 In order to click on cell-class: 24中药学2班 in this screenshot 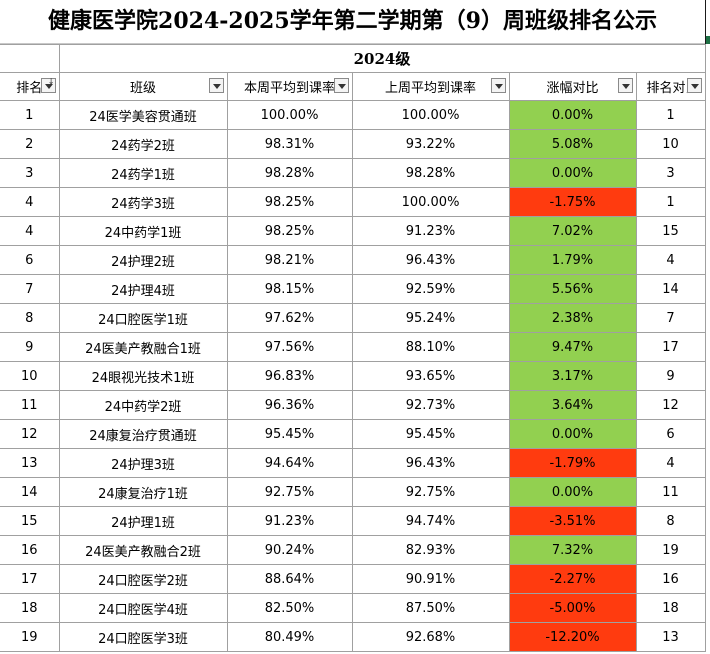, I will do `click(143, 405)`.